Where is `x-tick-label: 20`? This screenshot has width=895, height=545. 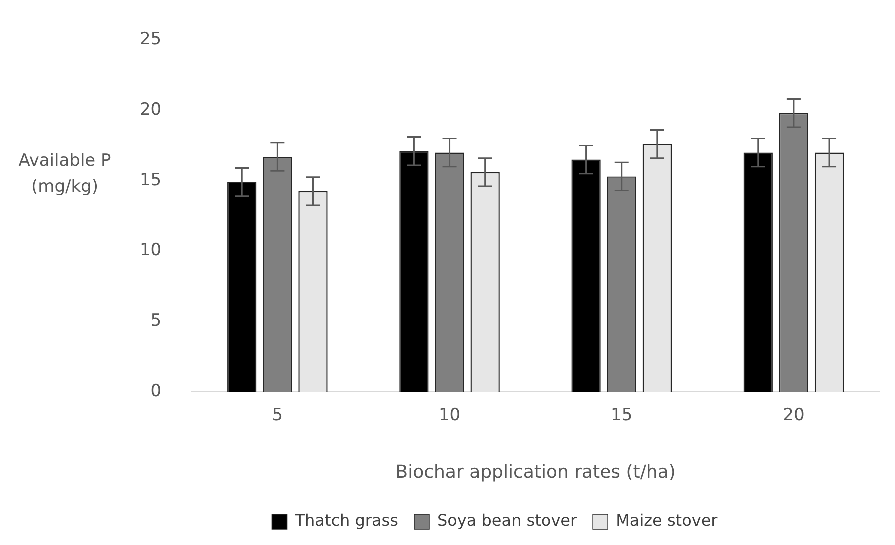
x-tick-label: 20 is located at coordinates (794, 416).